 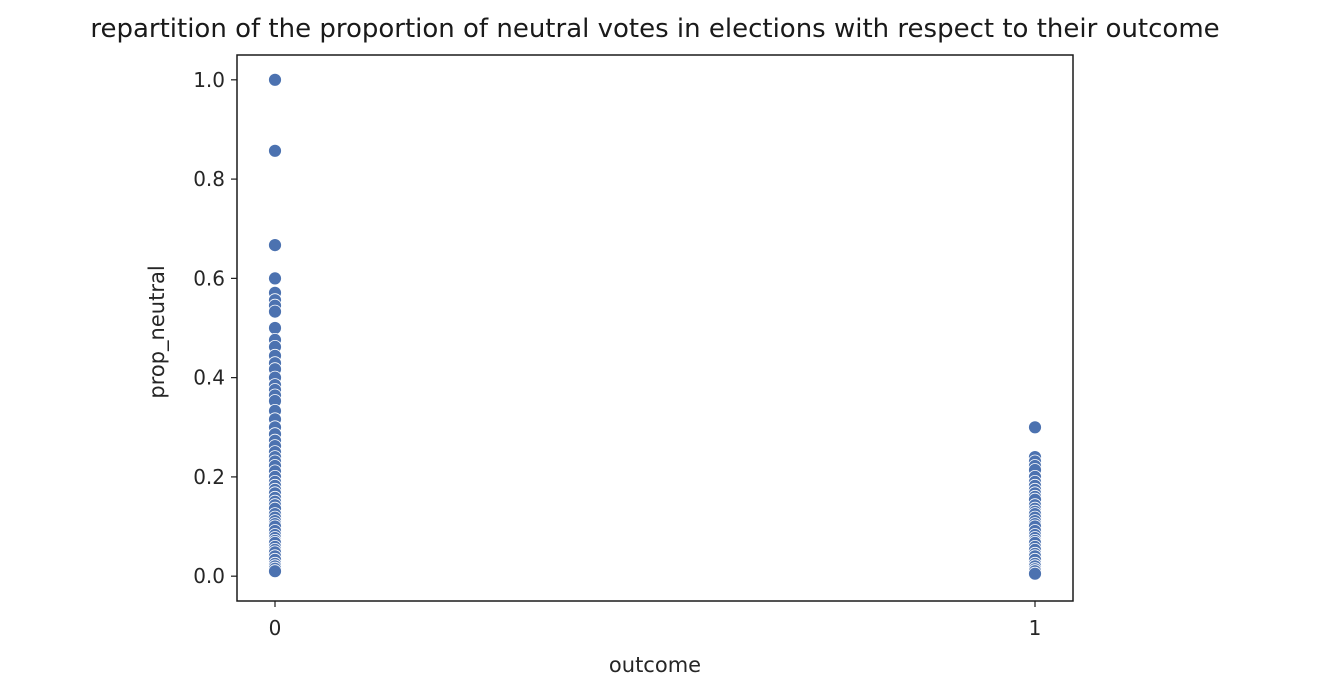 I want to click on y-tick-label: 0.4, so click(x=209, y=378).